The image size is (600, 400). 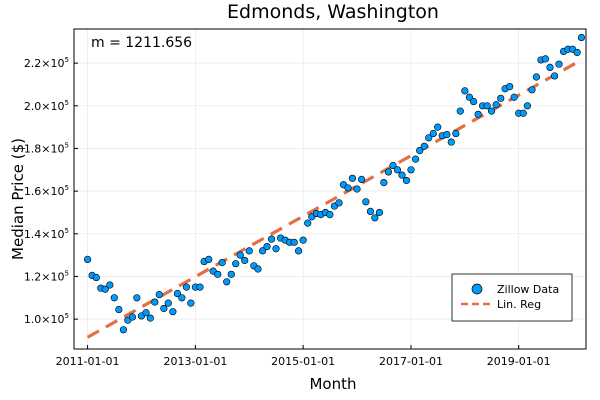 I want to click on y-tick-label: 1.6×105, so click(x=46, y=191).